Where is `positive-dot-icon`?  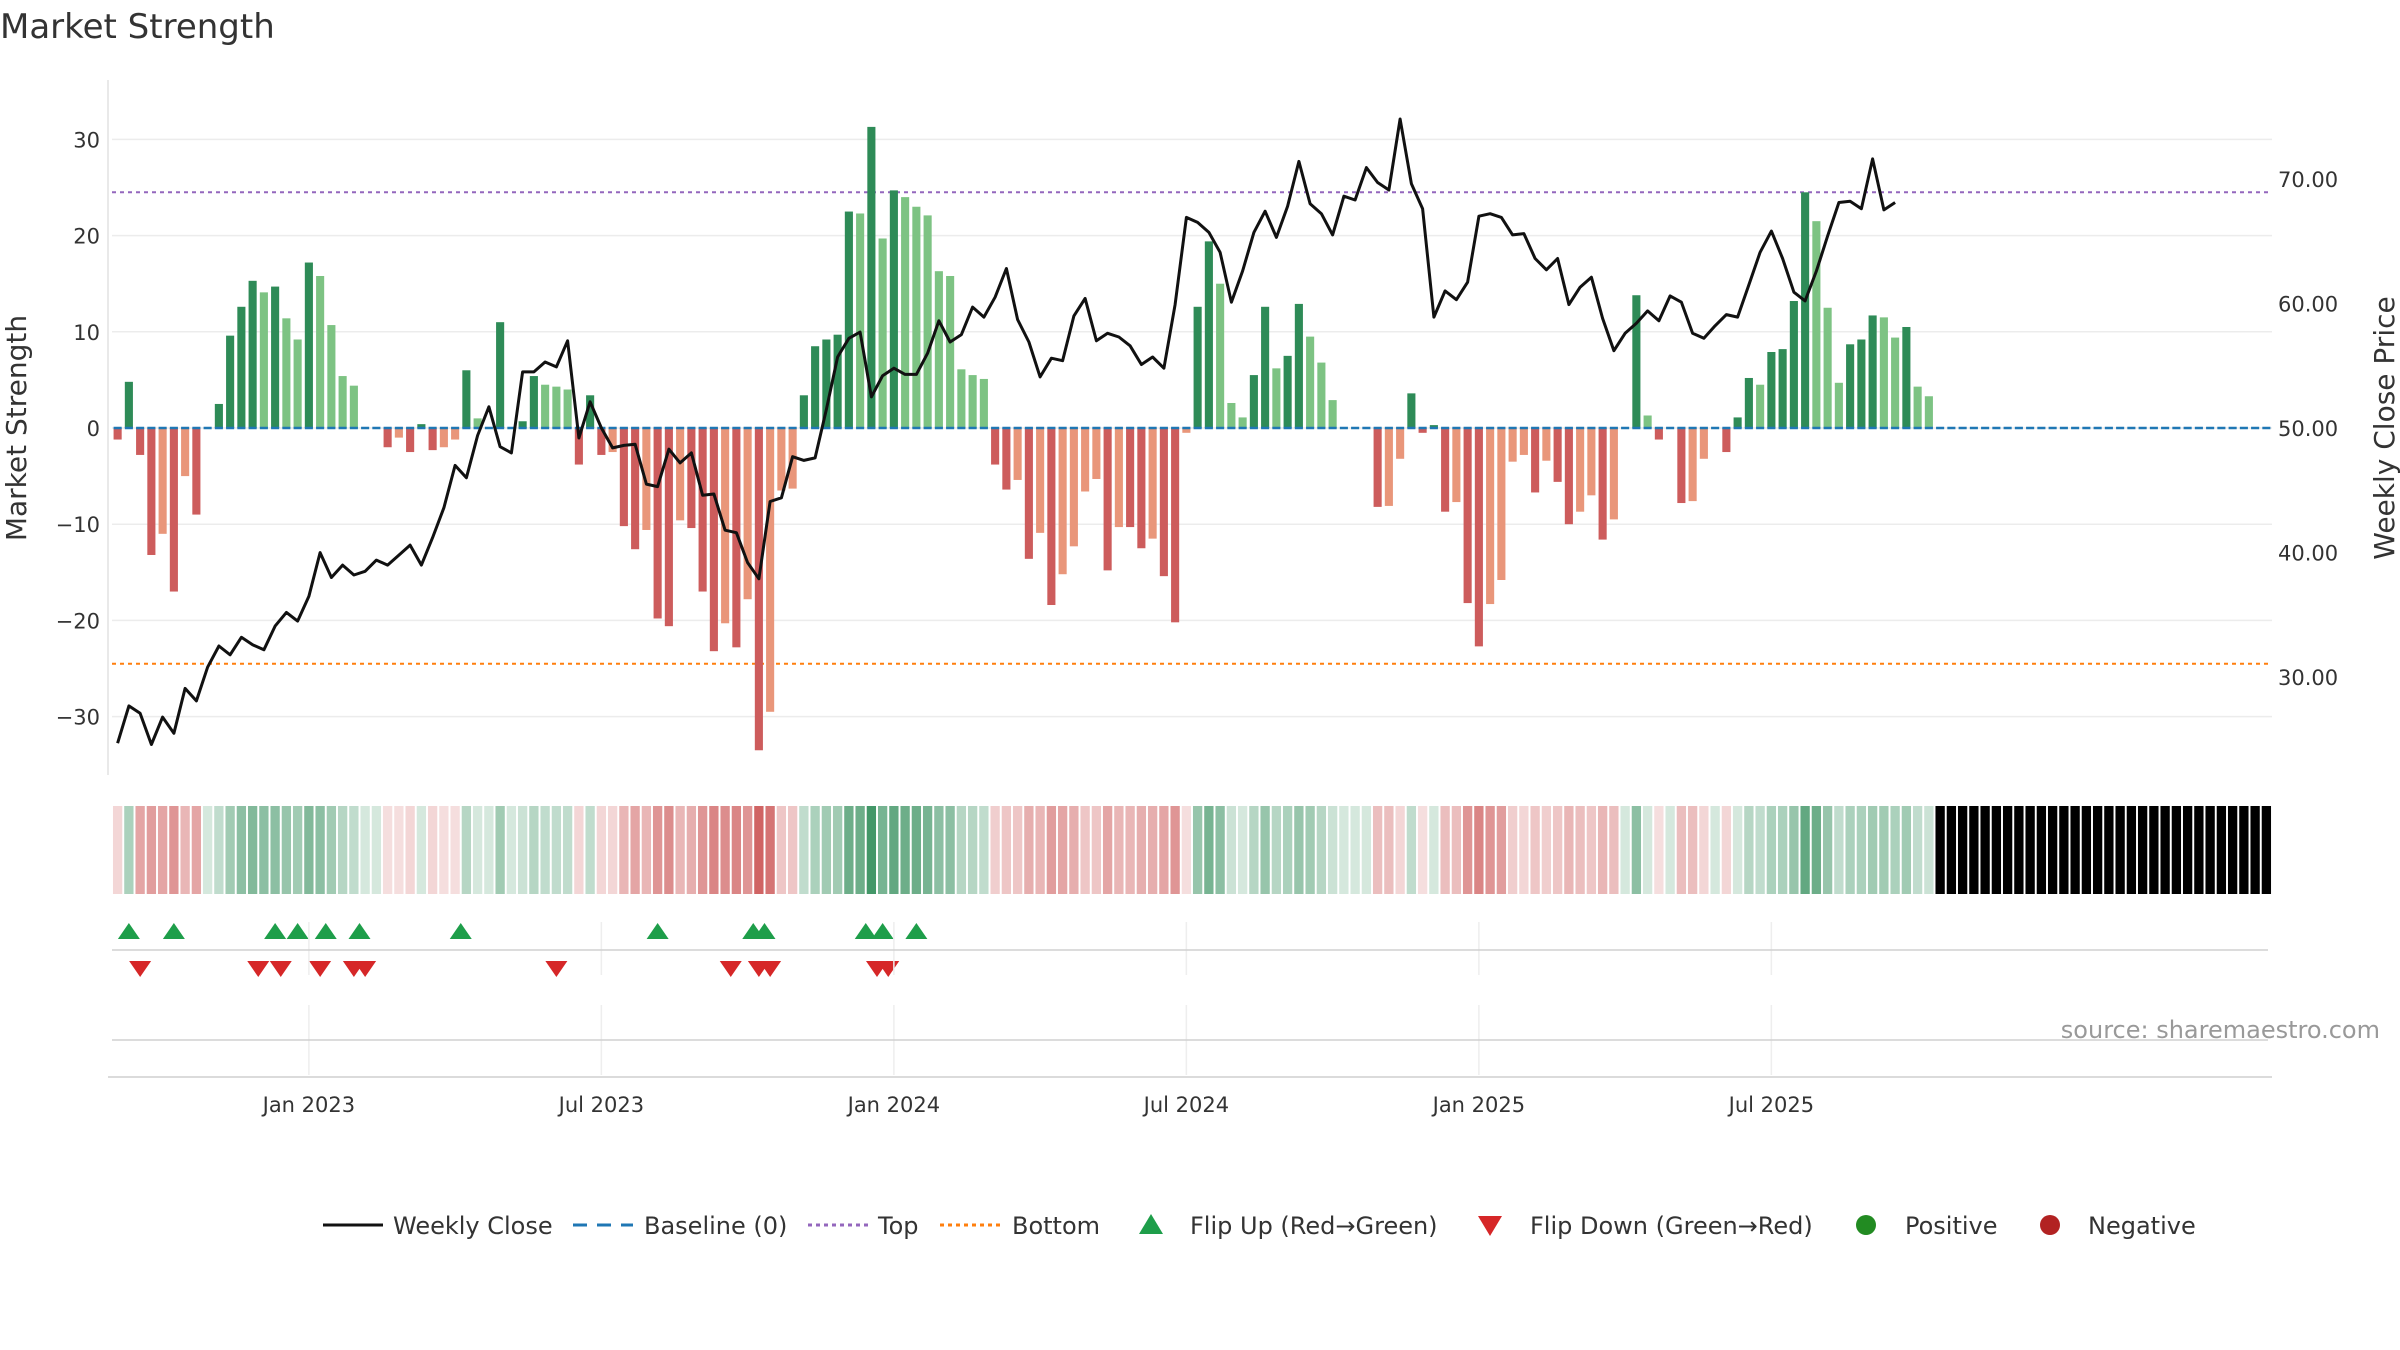 positive-dot-icon is located at coordinates (1866, 1225).